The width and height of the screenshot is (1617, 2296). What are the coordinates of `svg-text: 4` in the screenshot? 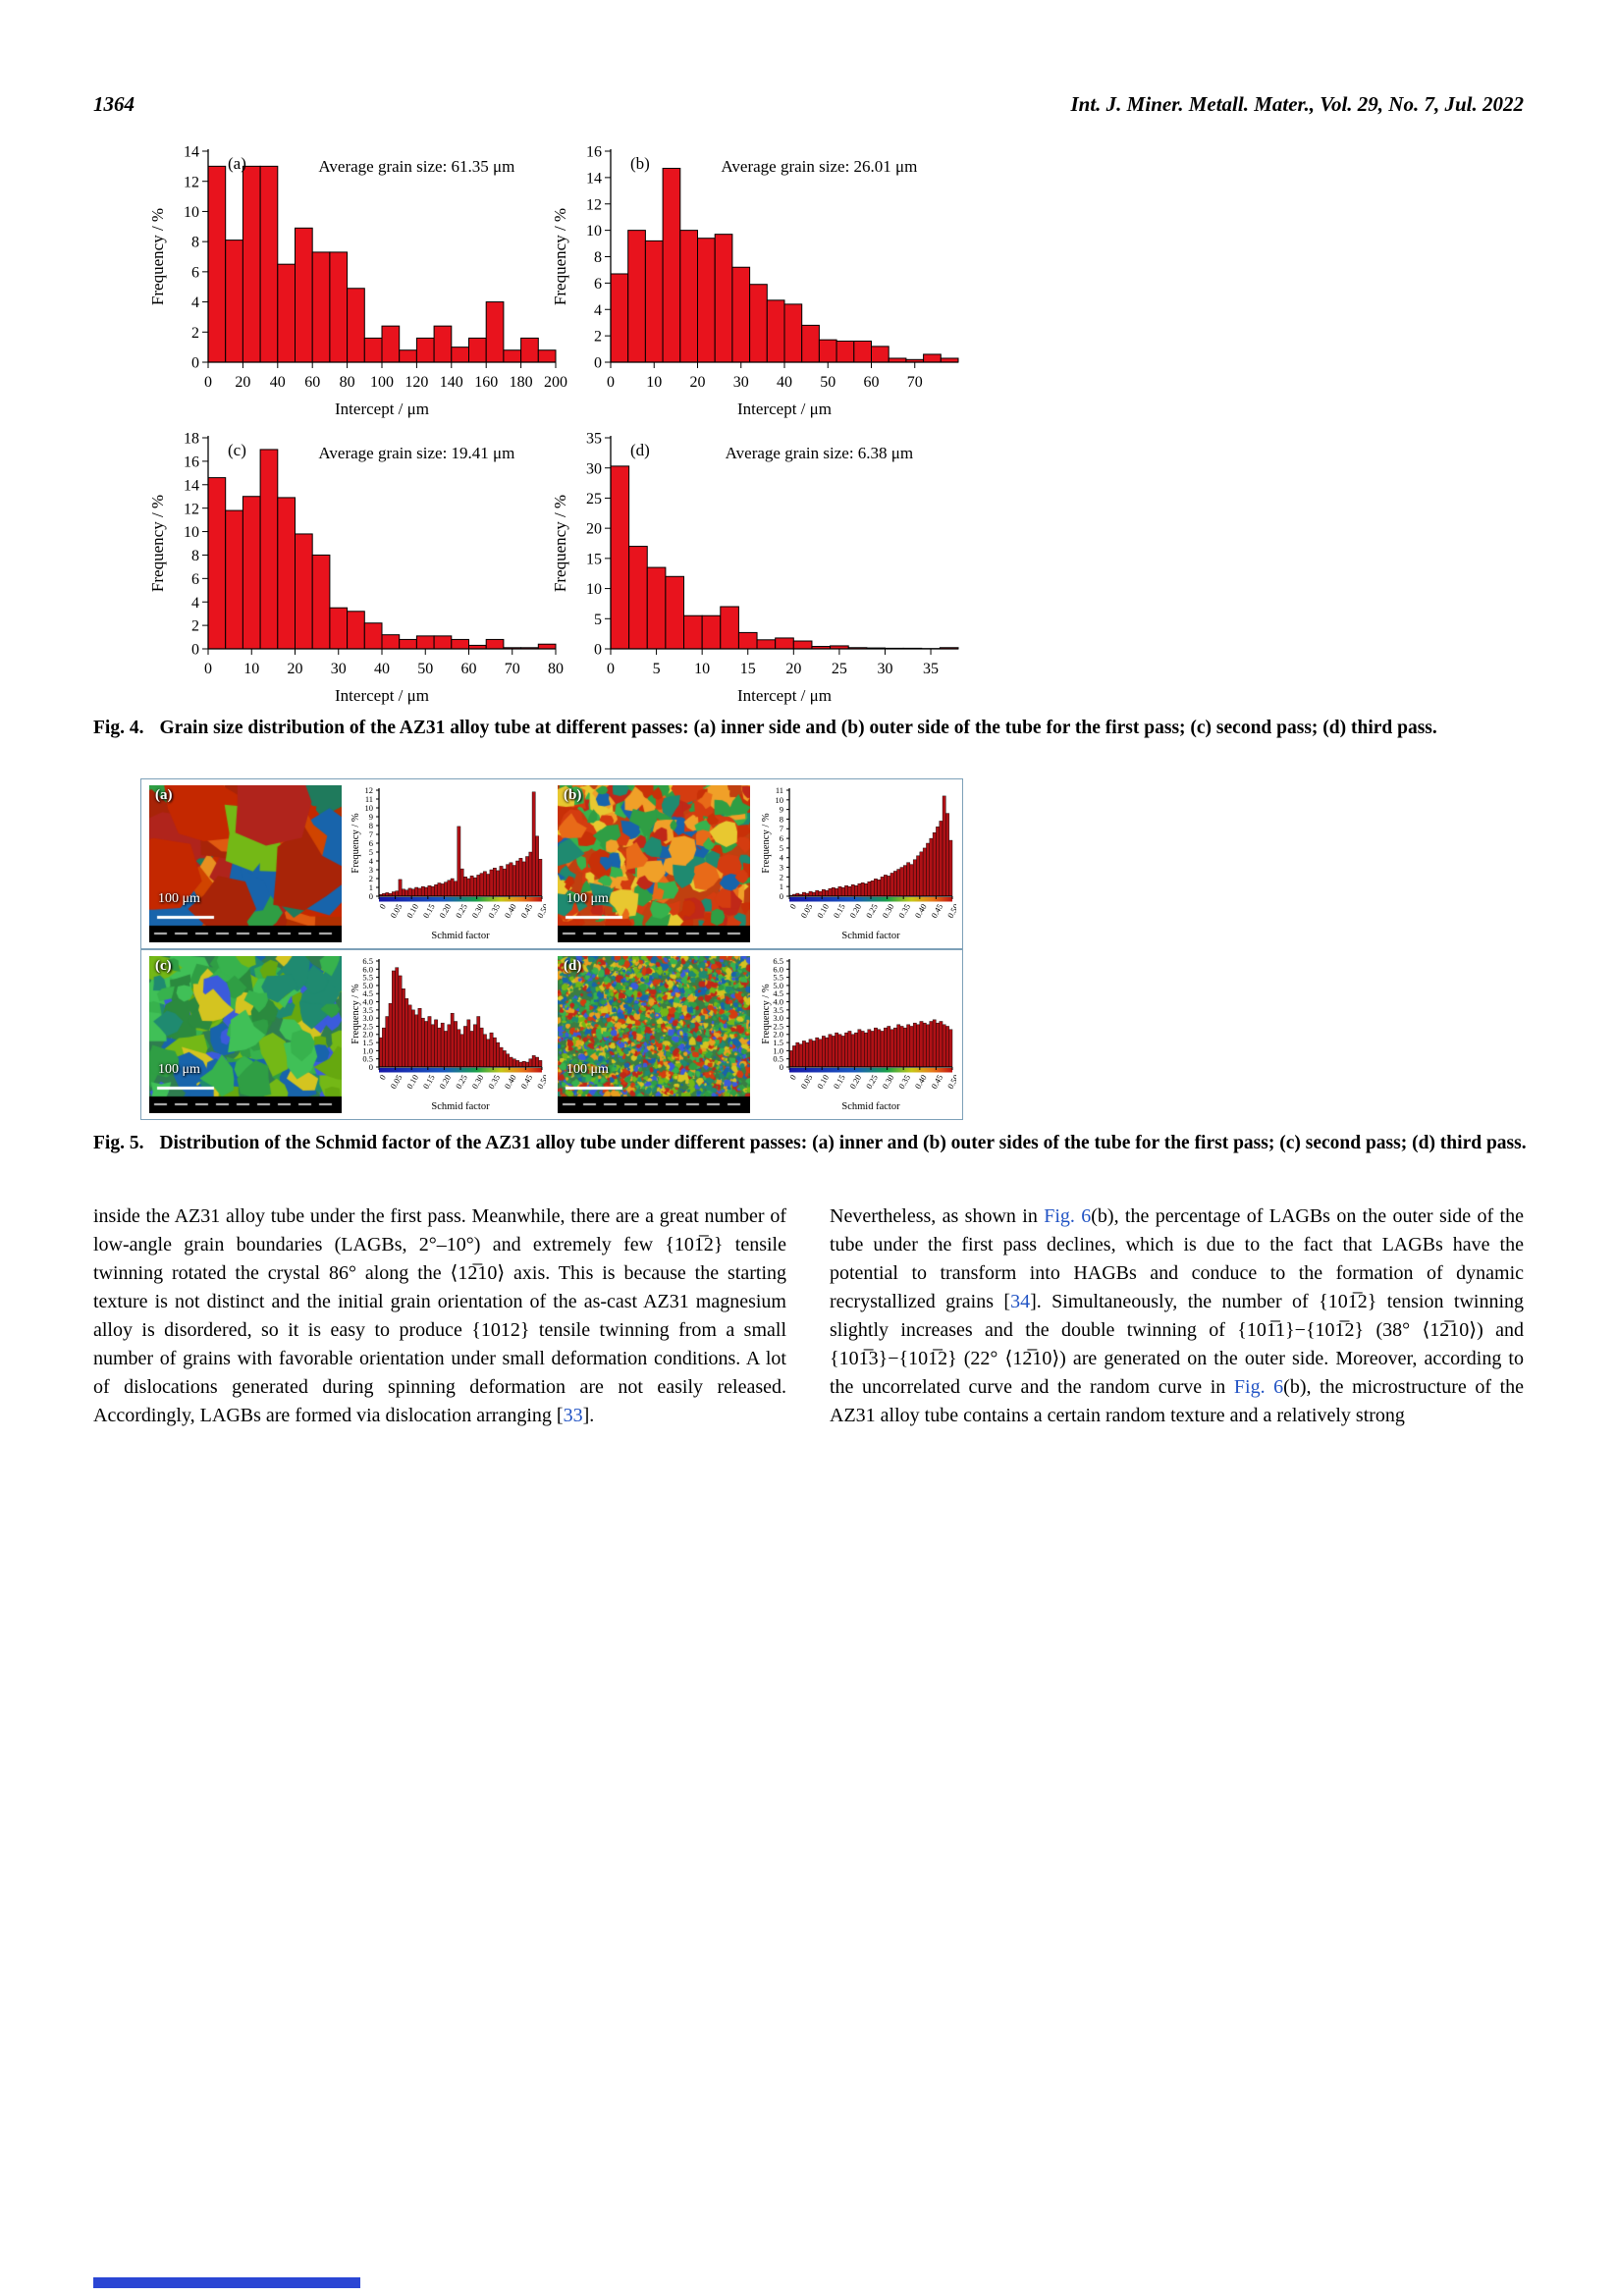 It's located at (195, 302).